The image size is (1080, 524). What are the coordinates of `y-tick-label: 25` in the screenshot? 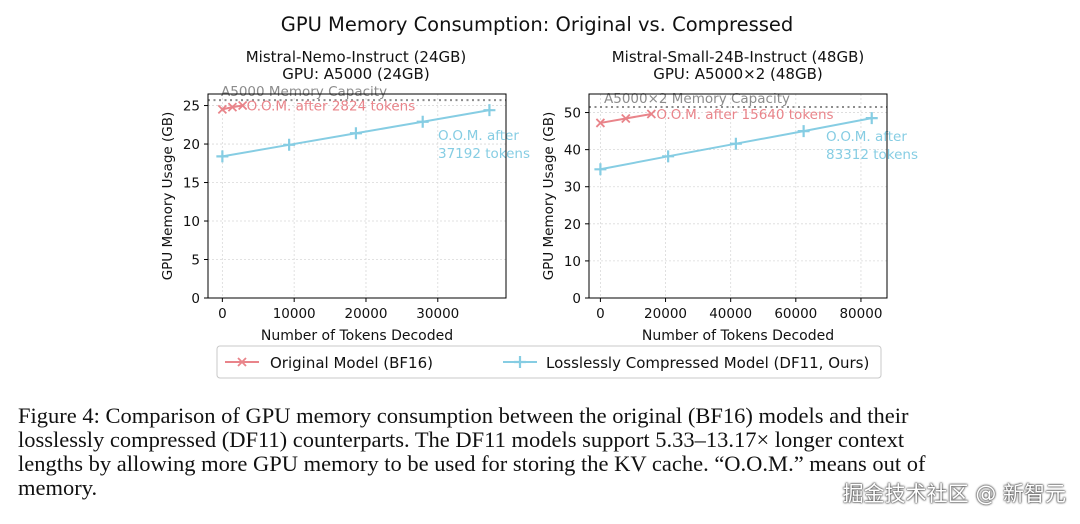 It's located at (191, 107).